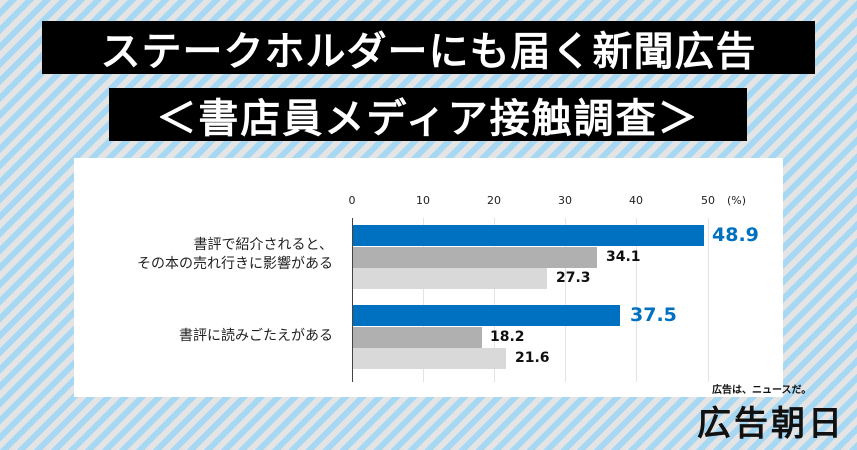 This screenshot has height=450, width=857. I want to click on title-line-1: ステークホルダーにも届く新聞広告, so click(428, 48).